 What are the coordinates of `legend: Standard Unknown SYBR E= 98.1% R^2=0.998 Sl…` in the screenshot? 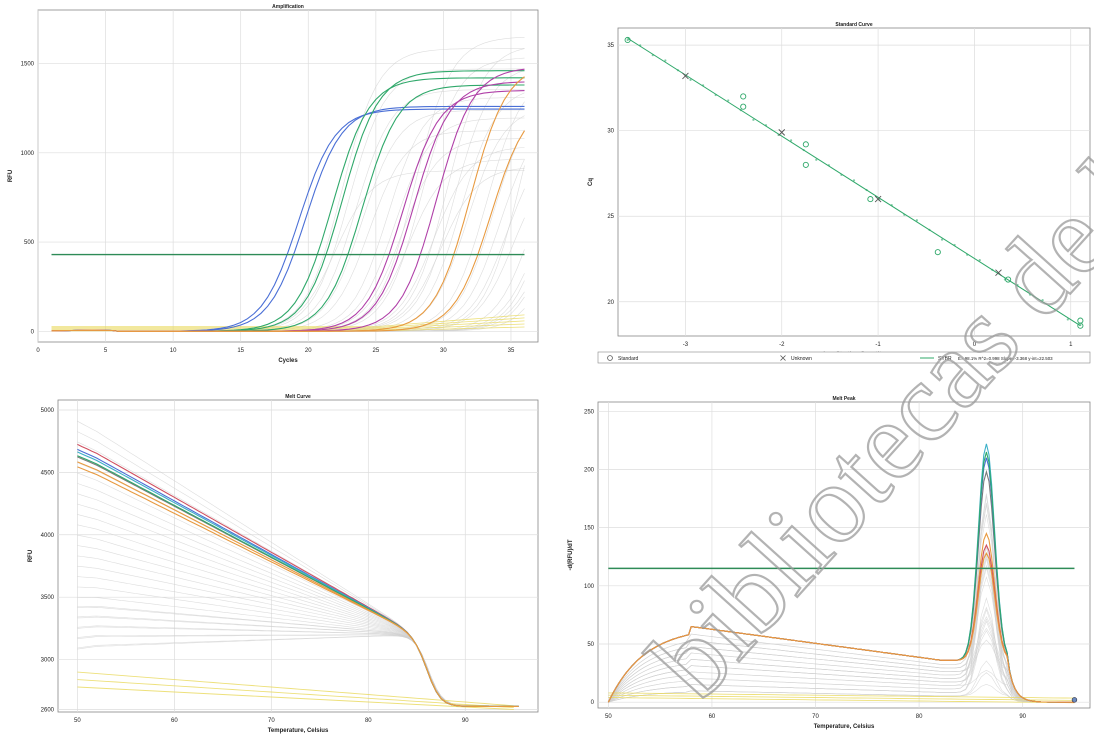 It's located at (844, 357).